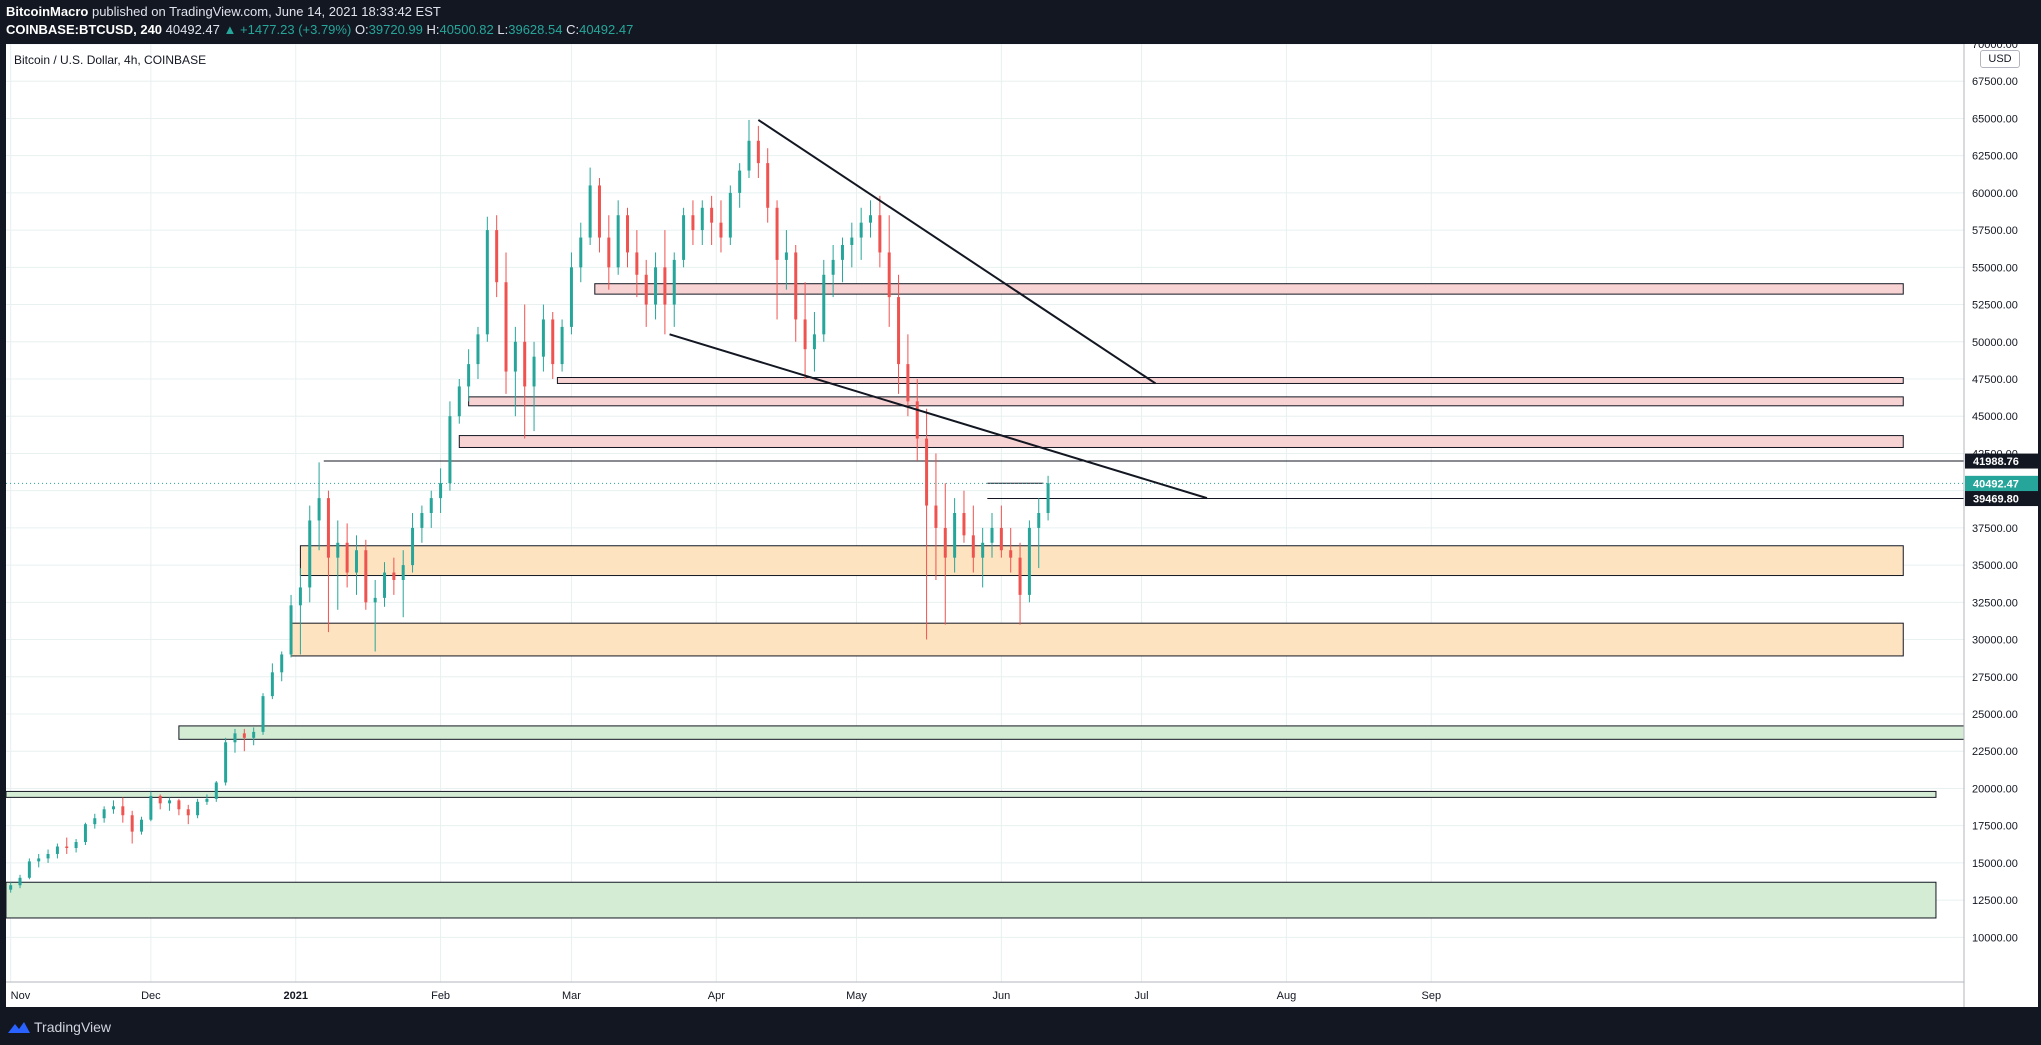 The height and width of the screenshot is (1045, 2041). I want to click on y-tick-label: 25000.00, so click(1995, 715).